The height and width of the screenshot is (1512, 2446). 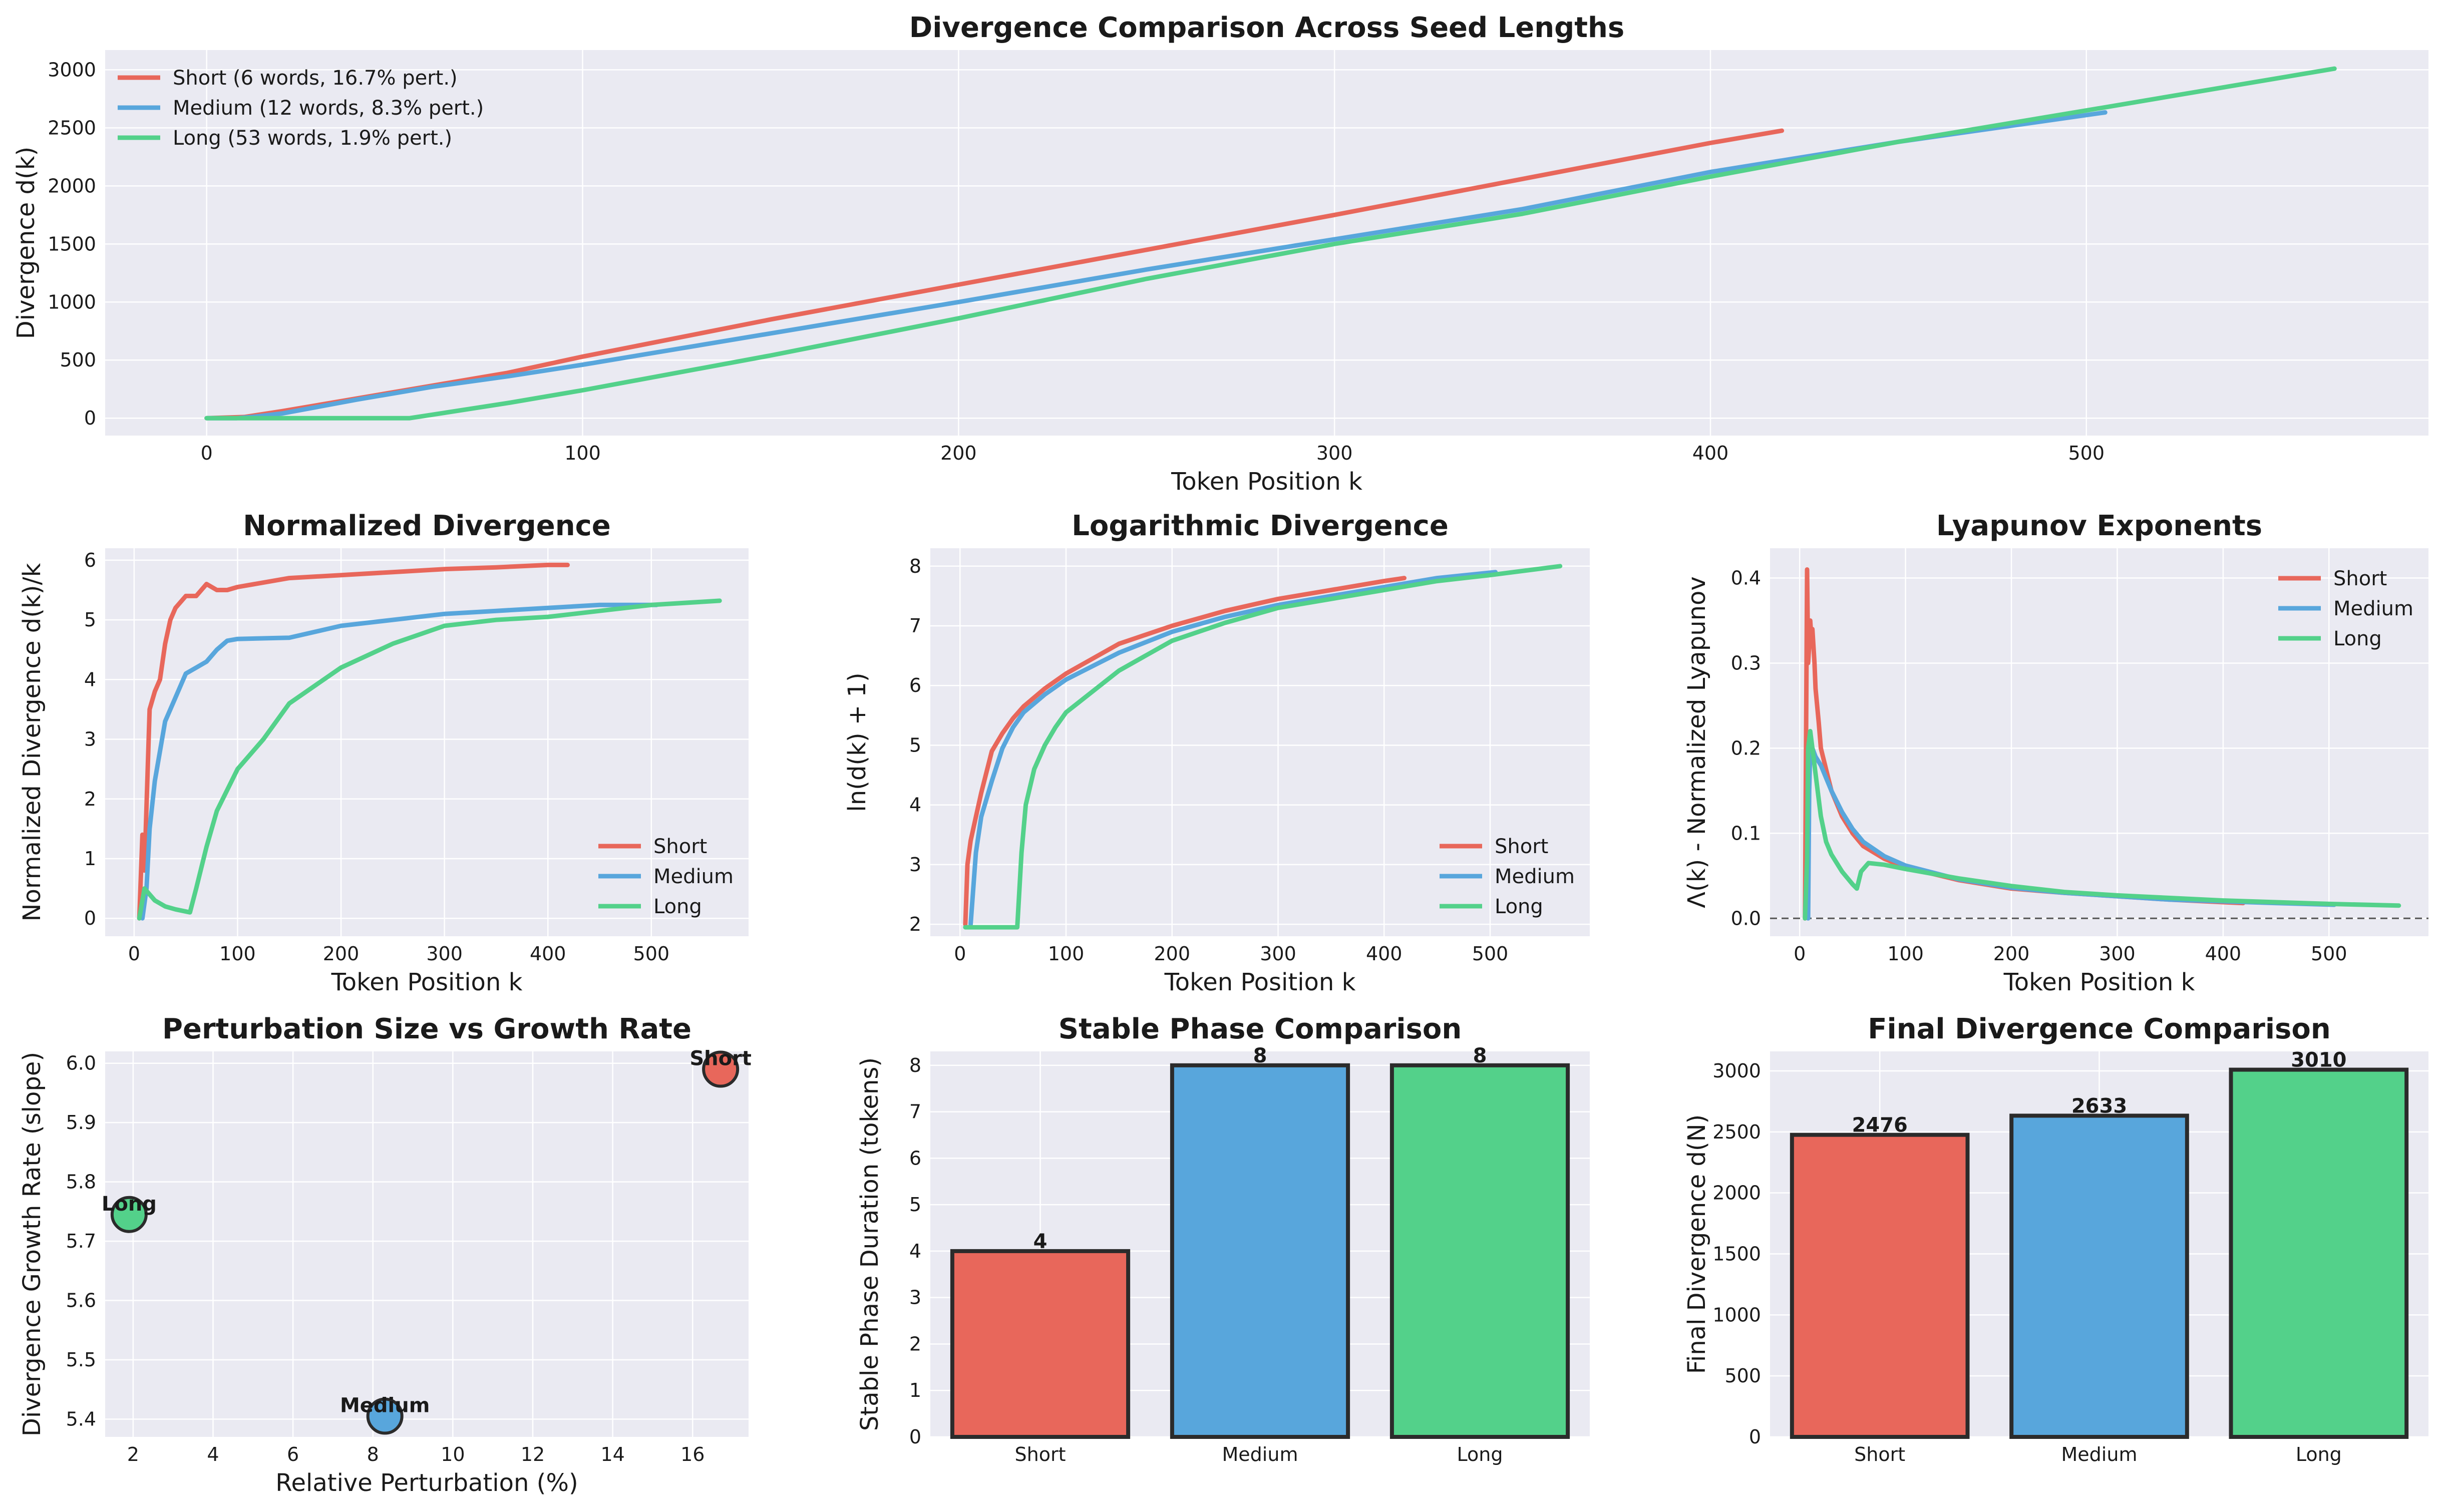 I want to click on y-tick-label: 6.0, so click(x=81, y=1063).